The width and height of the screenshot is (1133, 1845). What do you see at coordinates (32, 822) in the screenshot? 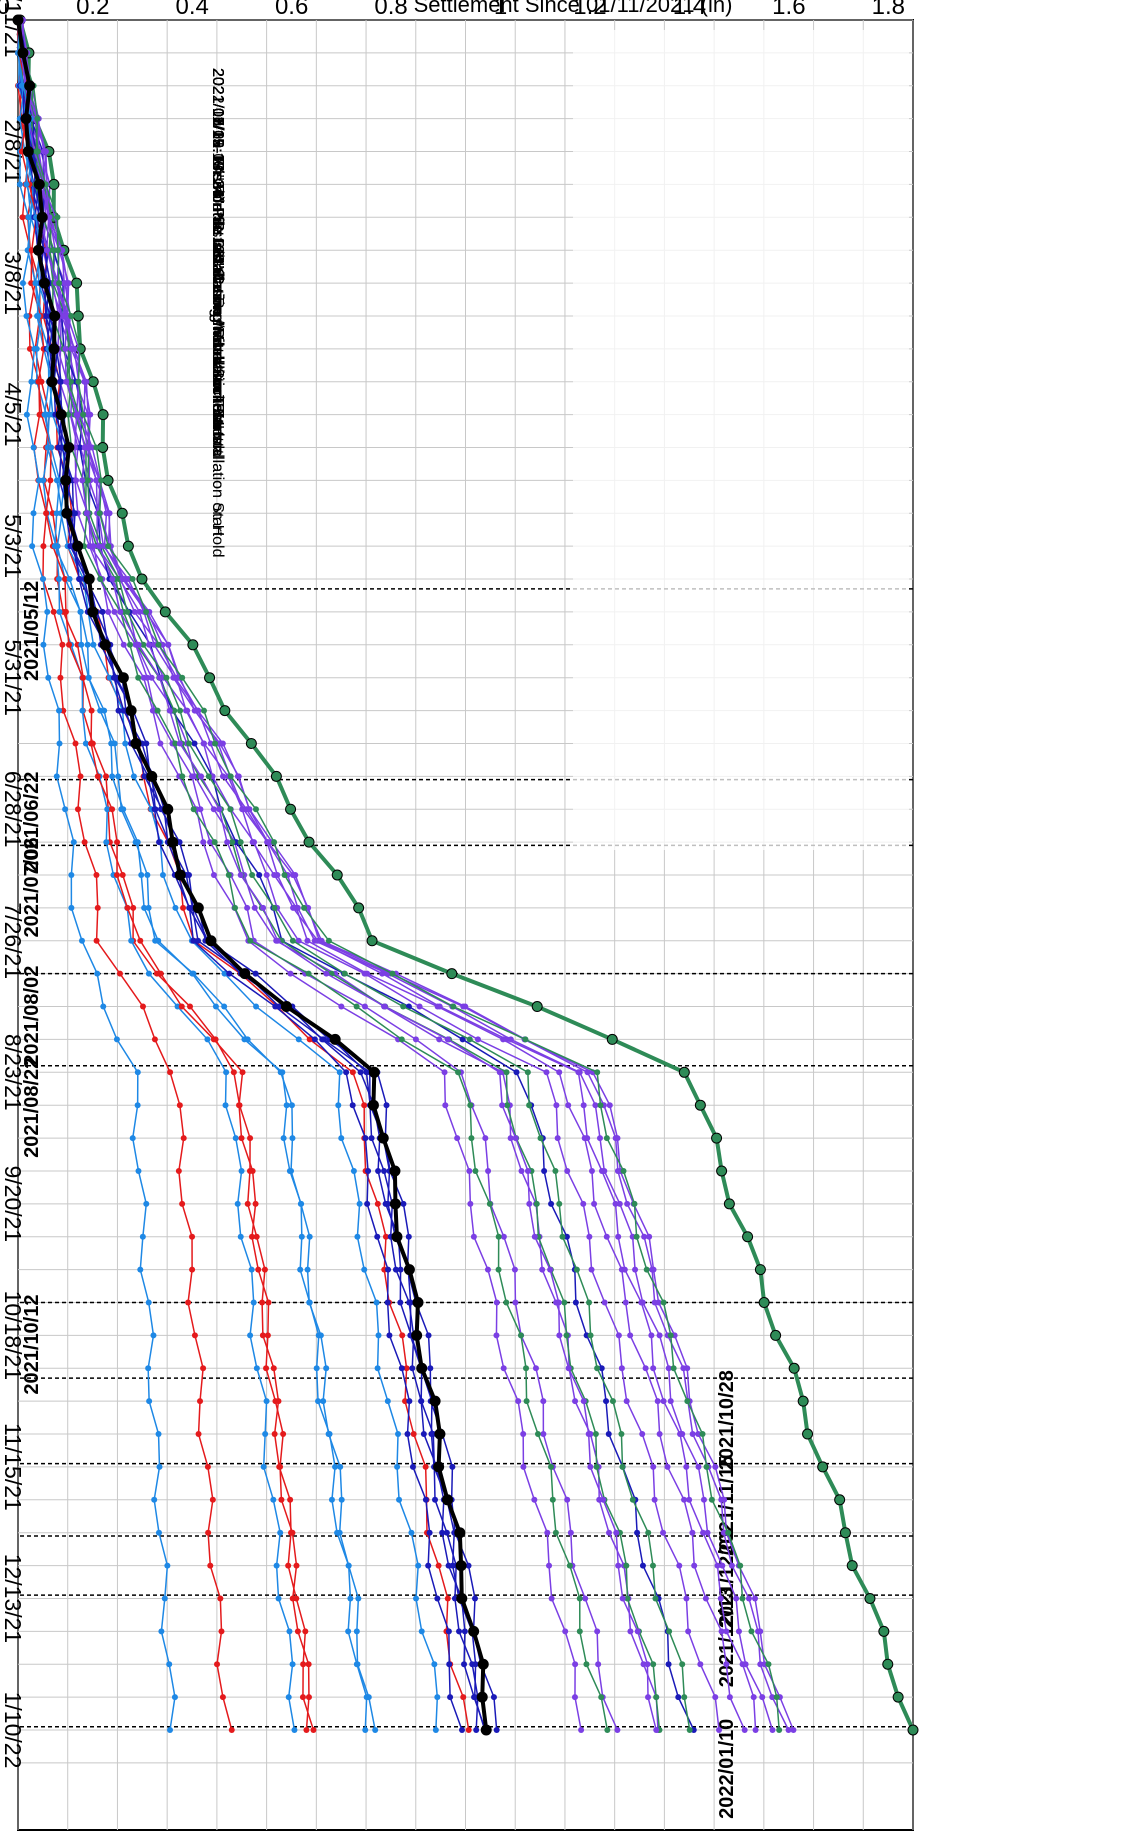
I see `event-date-label: 2021/06/22` at bounding box center [32, 822].